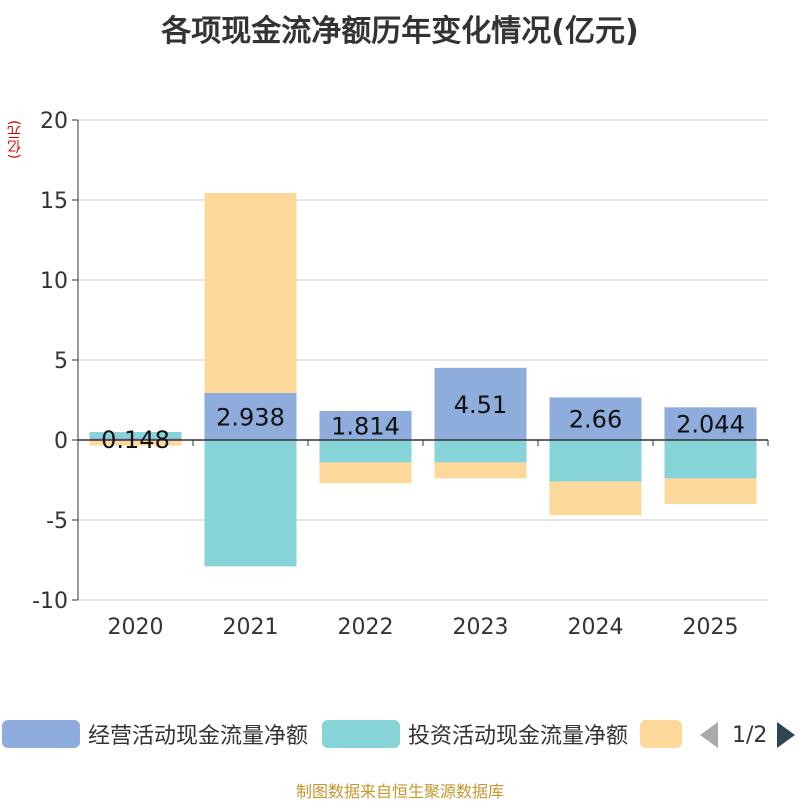 The width and height of the screenshot is (800, 802). What do you see at coordinates (400, 31) in the screenshot?
I see `chart-title: 各项现金流净额历年变化情况(亿元)` at bounding box center [400, 31].